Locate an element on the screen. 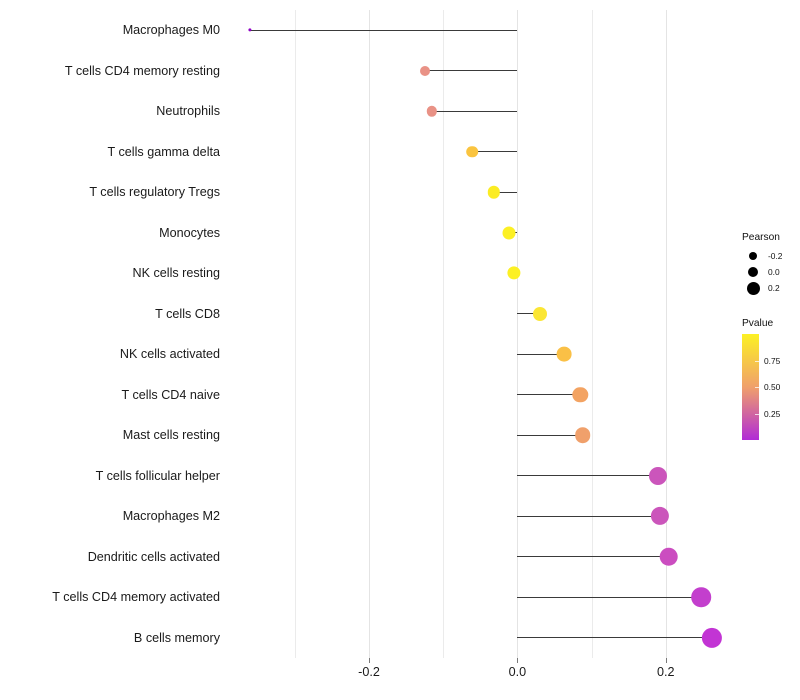 The height and width of the screenshot is (700, 800). y-axis-tick-label: T cells CD8 is located at coordinates (187, 313).